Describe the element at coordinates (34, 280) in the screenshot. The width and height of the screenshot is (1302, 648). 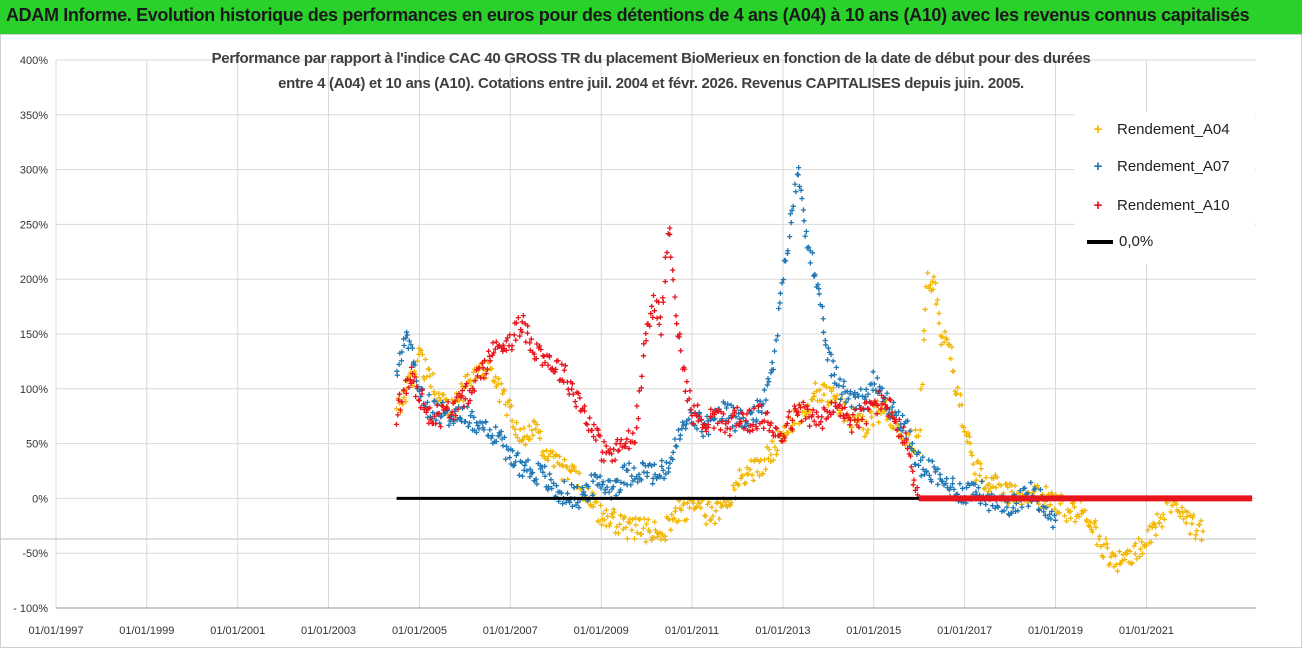
I see `y-tick-label: 200%` at that location.